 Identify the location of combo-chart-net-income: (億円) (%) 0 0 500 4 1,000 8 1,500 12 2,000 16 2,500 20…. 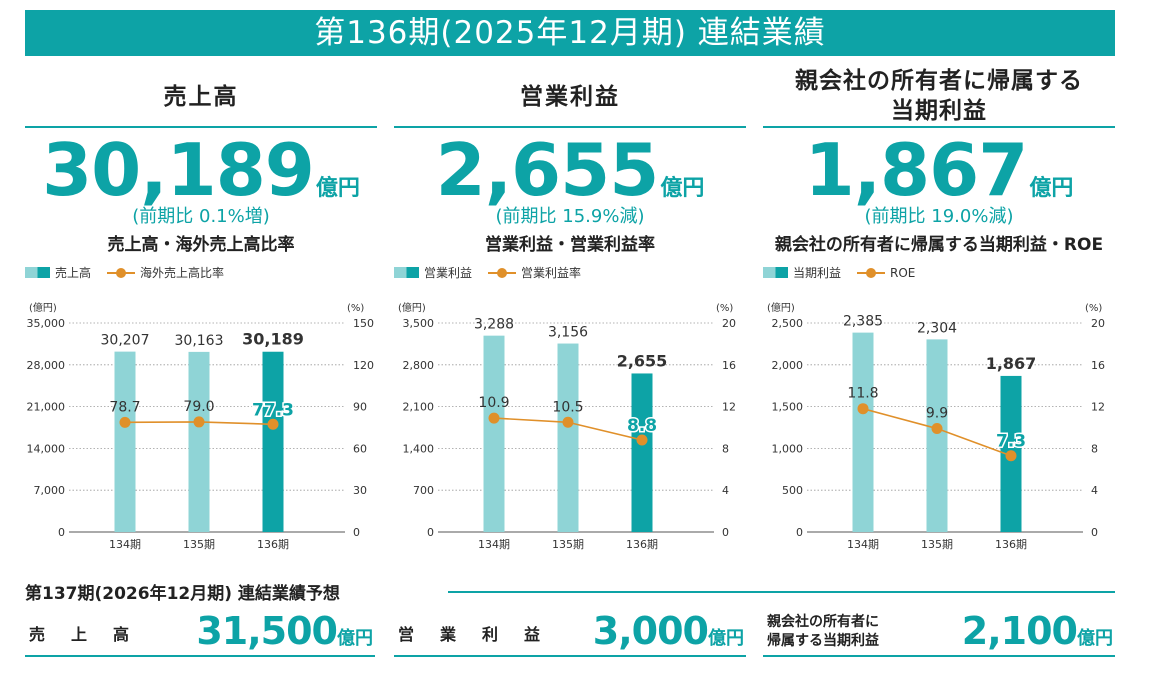
(936, 426).